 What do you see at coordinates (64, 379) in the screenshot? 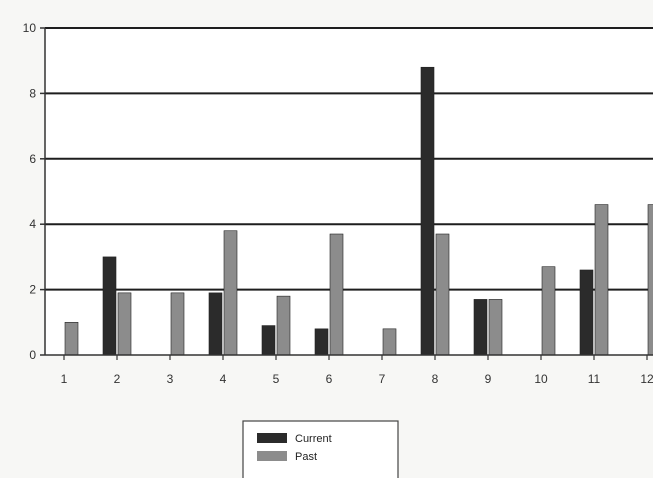
I see `x-tick-label: 1` at bounding box center [64, 379].